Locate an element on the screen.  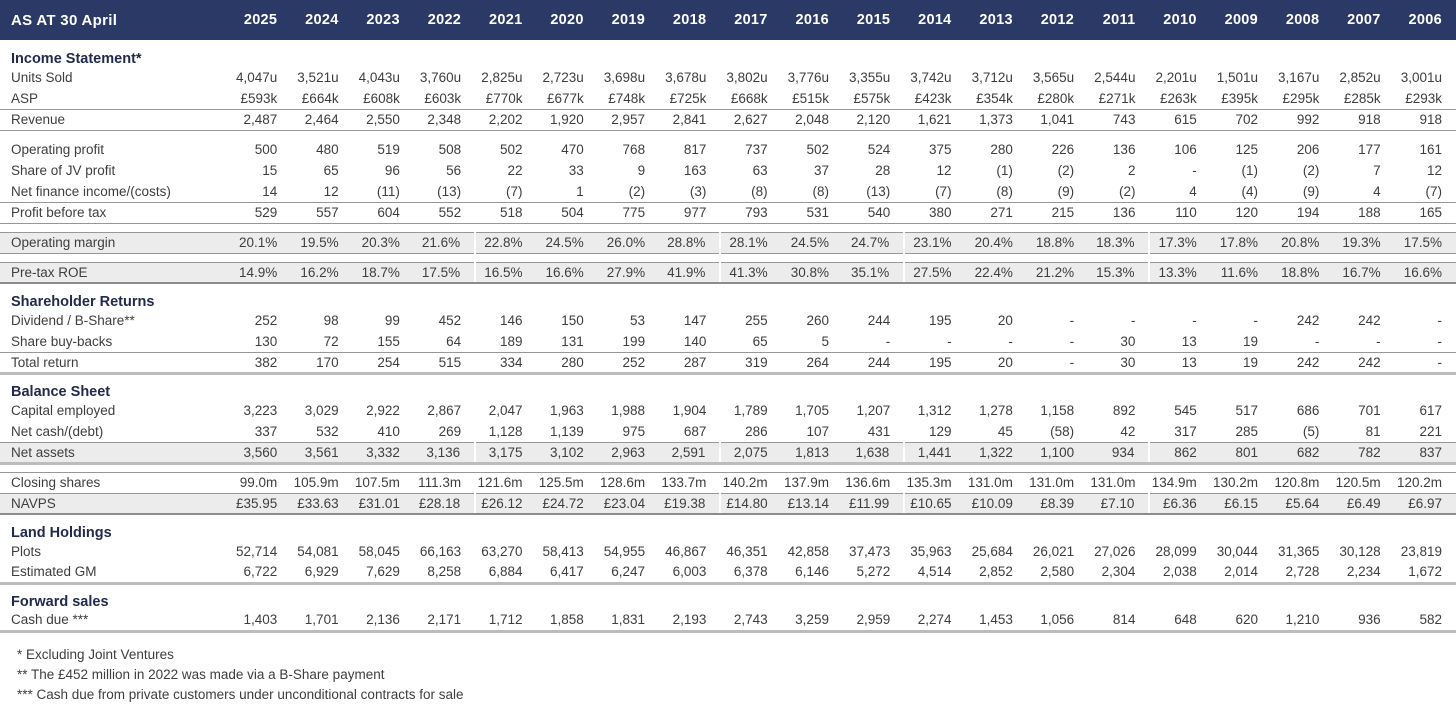
value-cell: 19 is located at coordinates (1251, 341).